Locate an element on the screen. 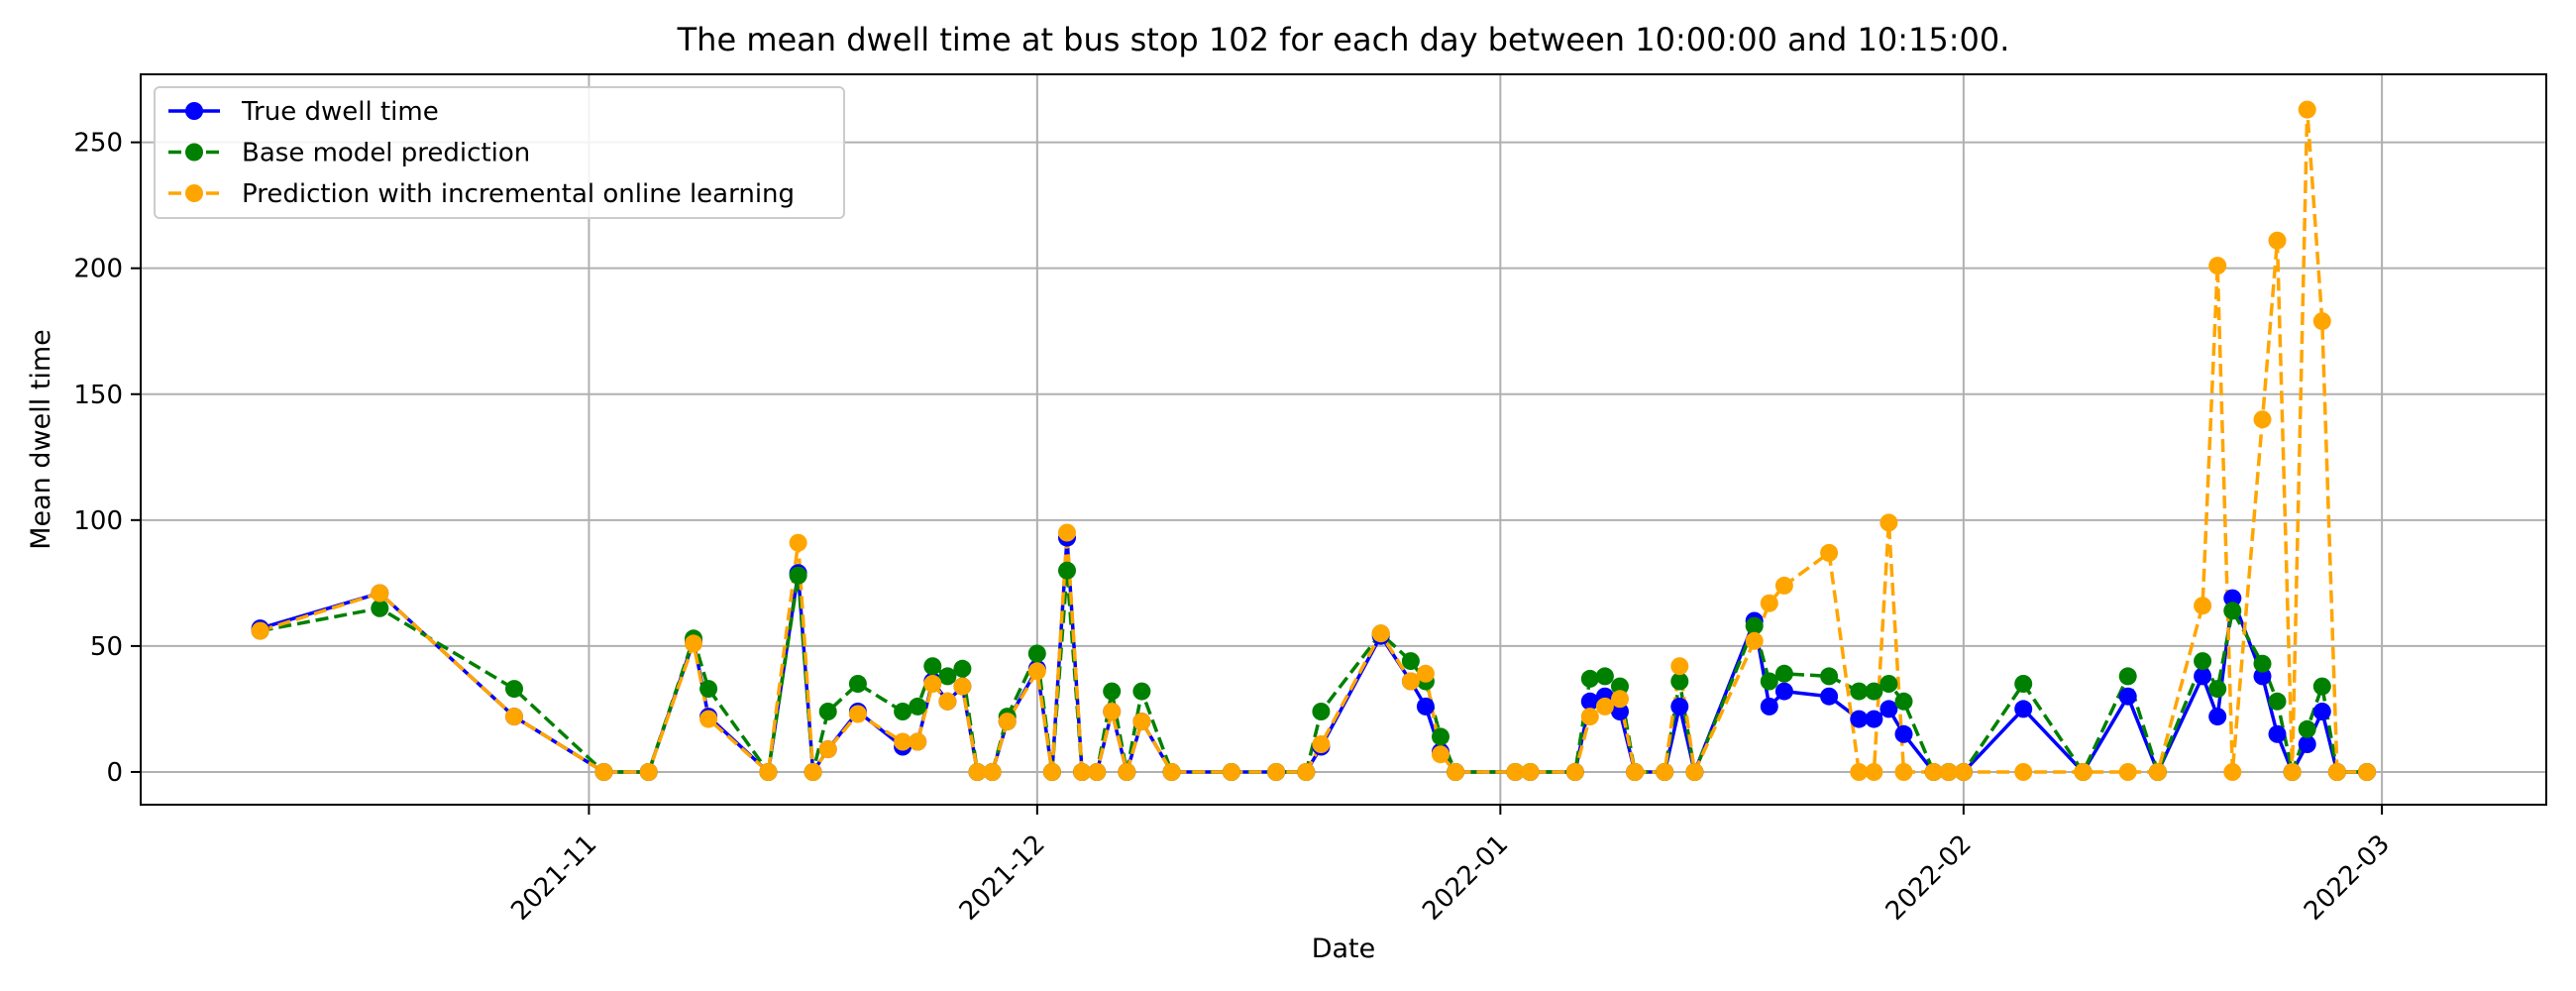 The image size is (2576, 991). legend-box is located at coordinates (499, 152).